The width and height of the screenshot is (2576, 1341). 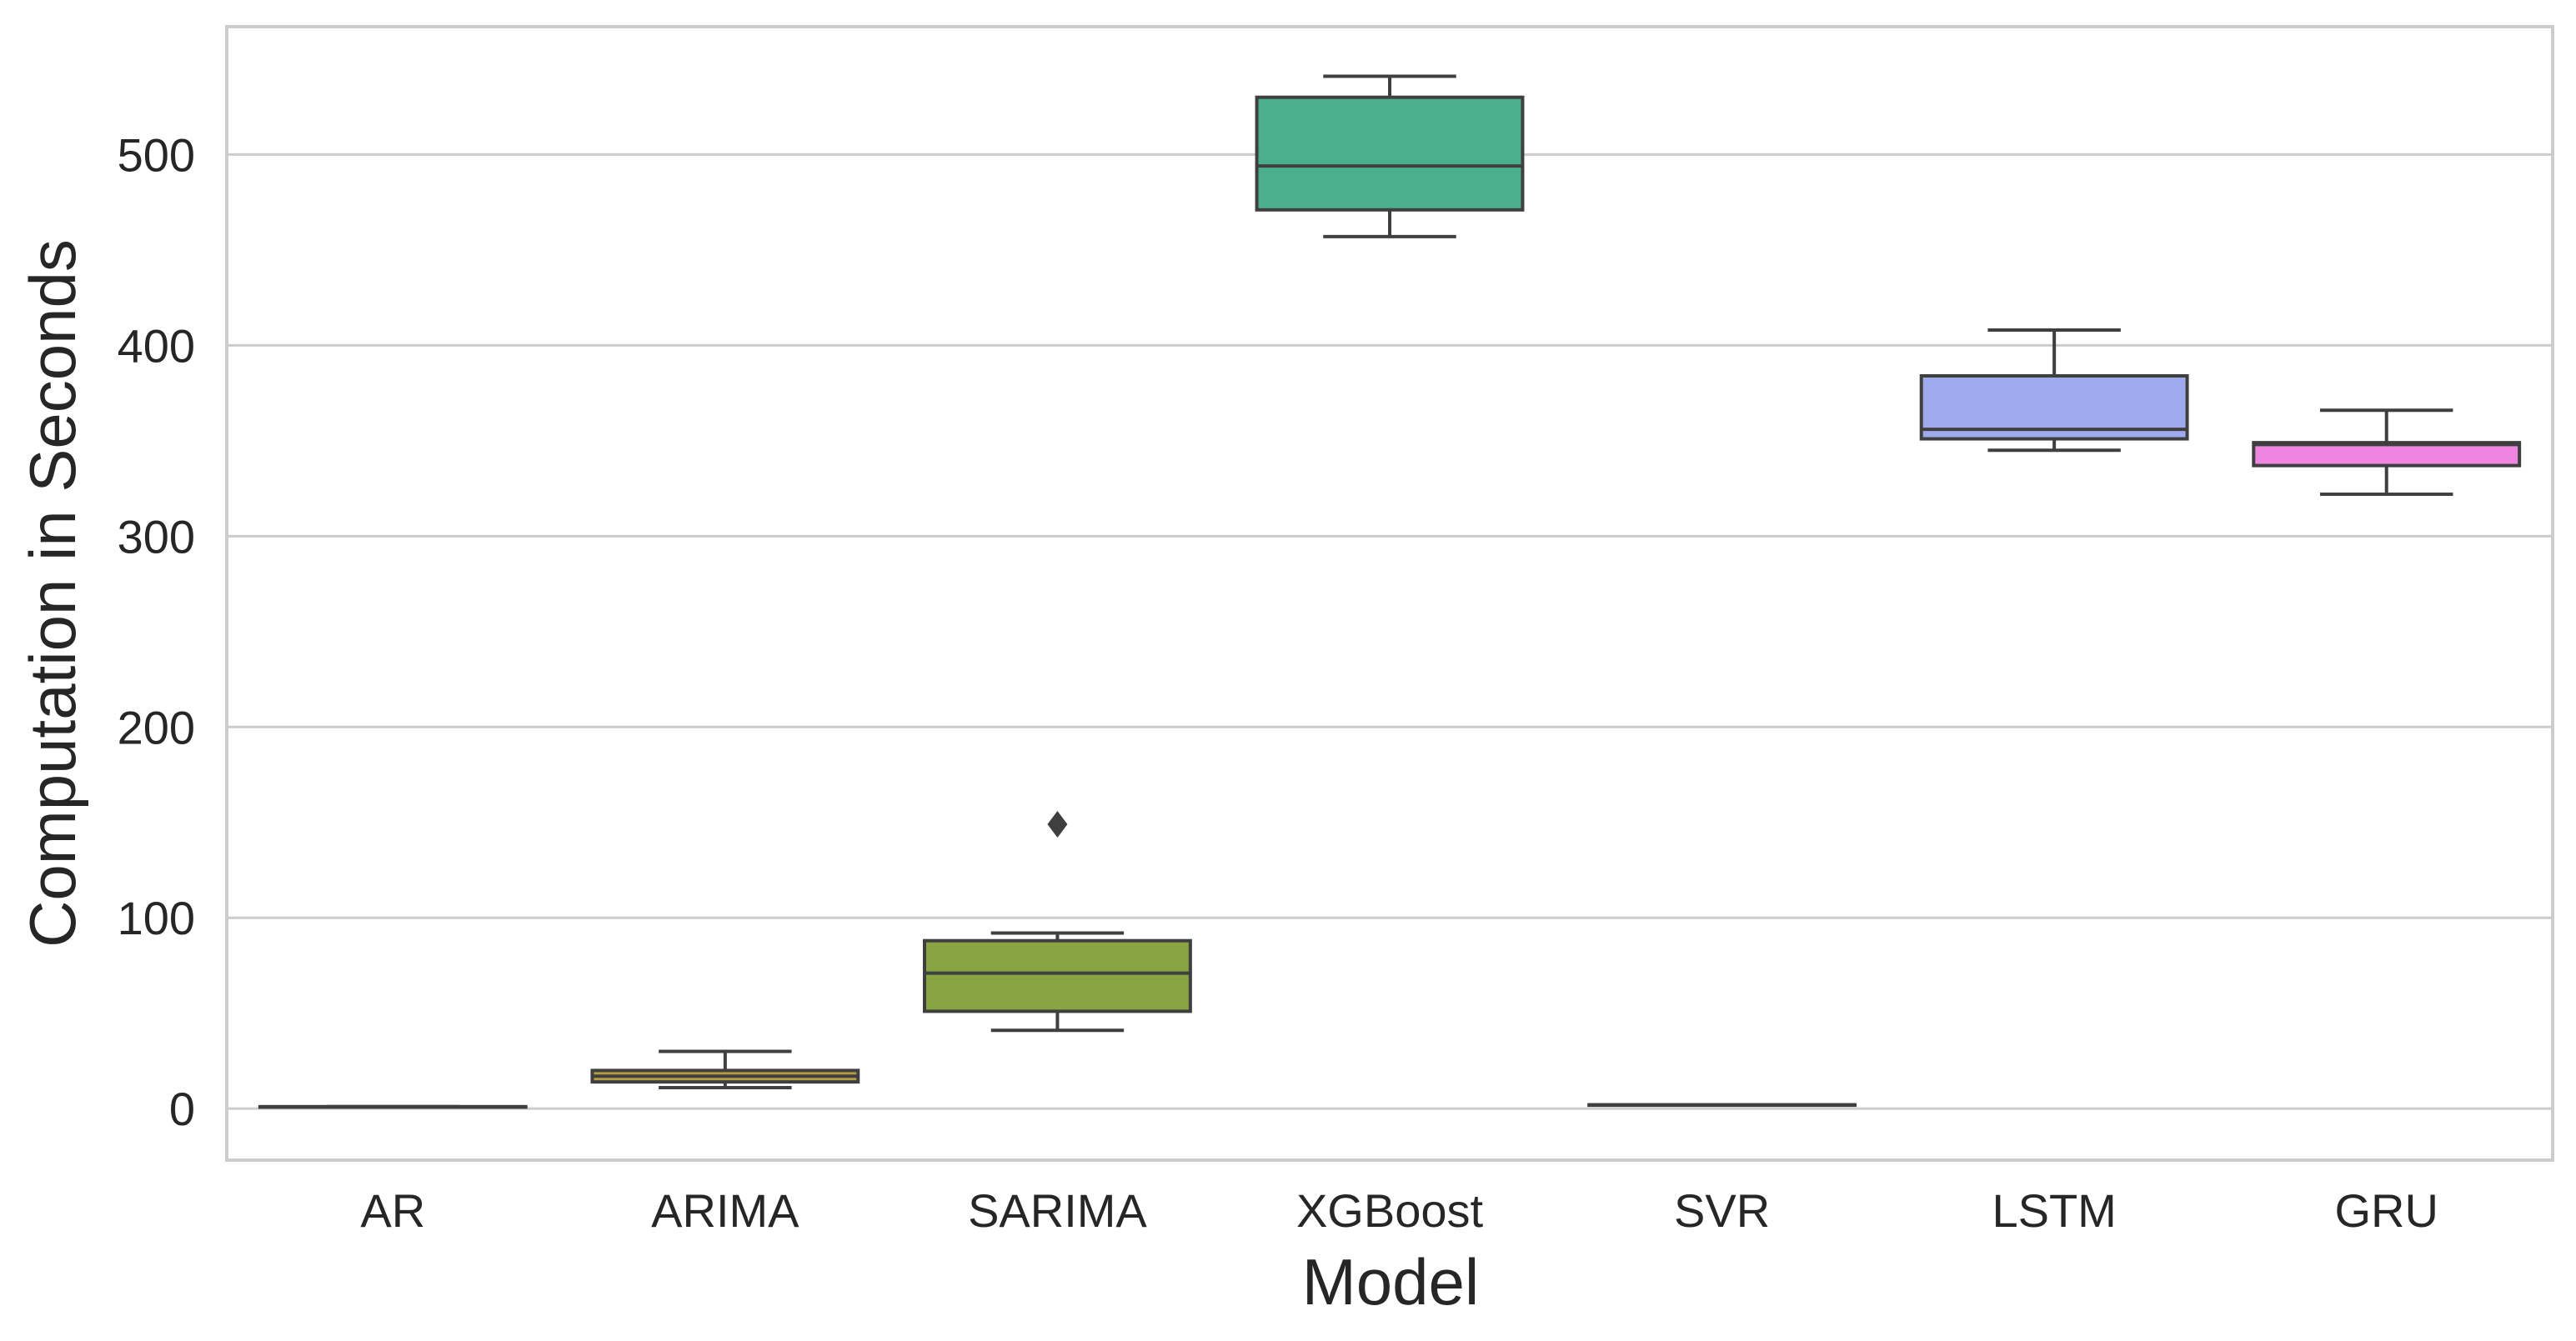 What do you see at coordinates (1057, 1210) in the screenshot?
I see `x-tick-sarima: SARIMA` at bounding box center [1057, 1210].